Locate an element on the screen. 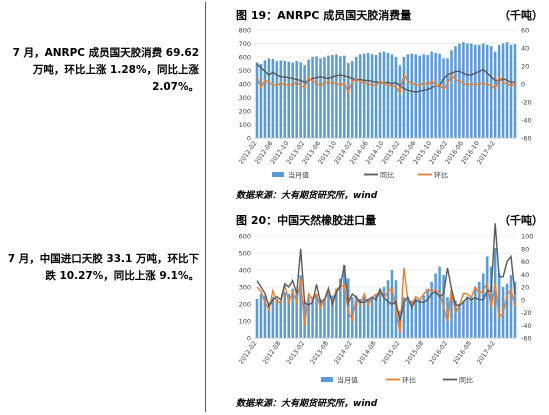  legend-label: 环比 is located at coordinates (409, 380).